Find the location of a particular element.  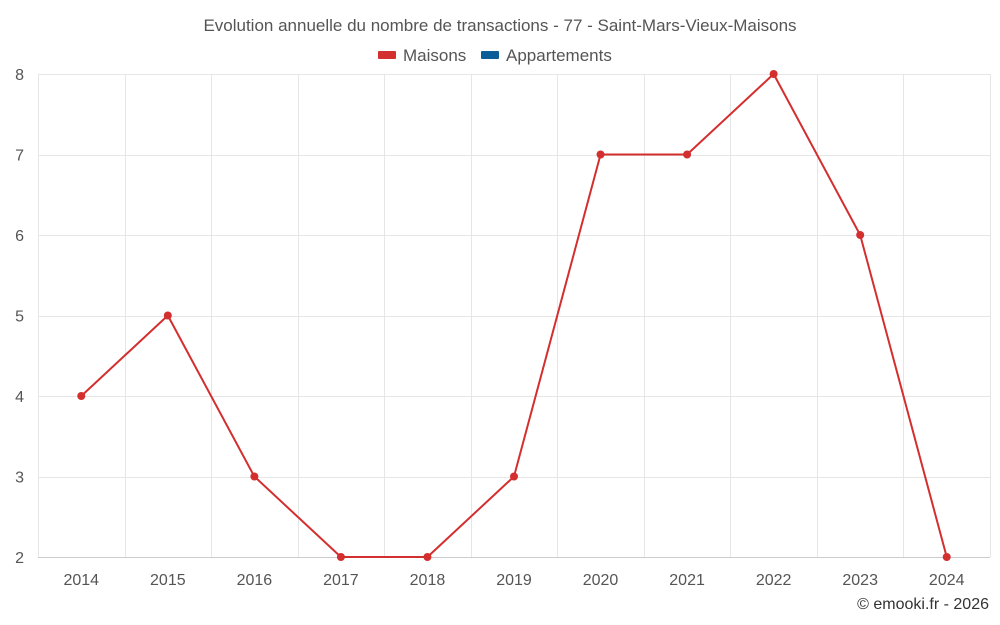

y-tick-label: 8 is located at coordinates (19, 75).